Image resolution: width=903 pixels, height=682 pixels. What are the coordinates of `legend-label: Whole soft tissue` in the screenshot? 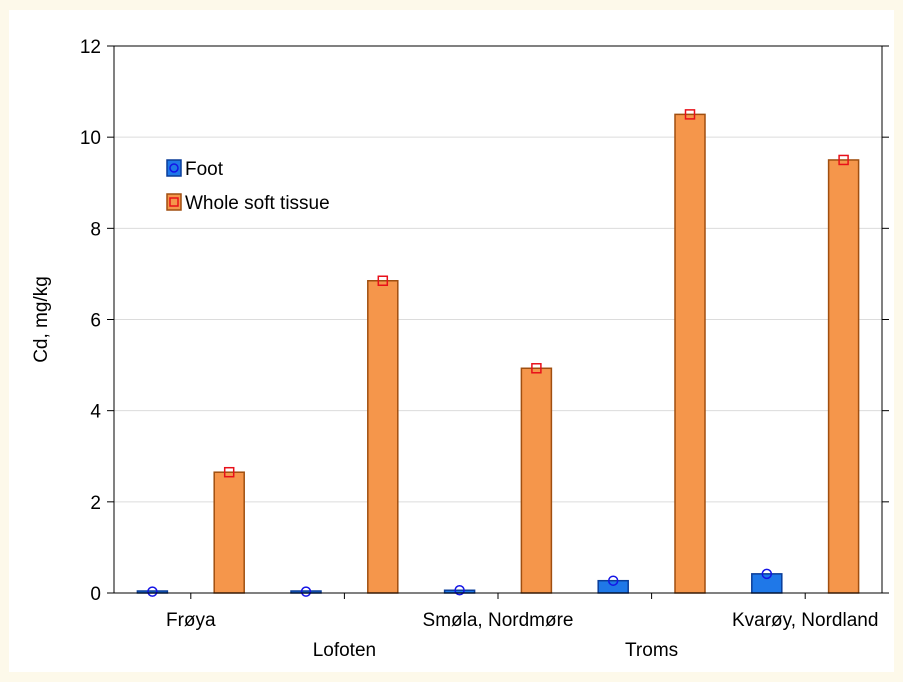 It's located at (257, 203).